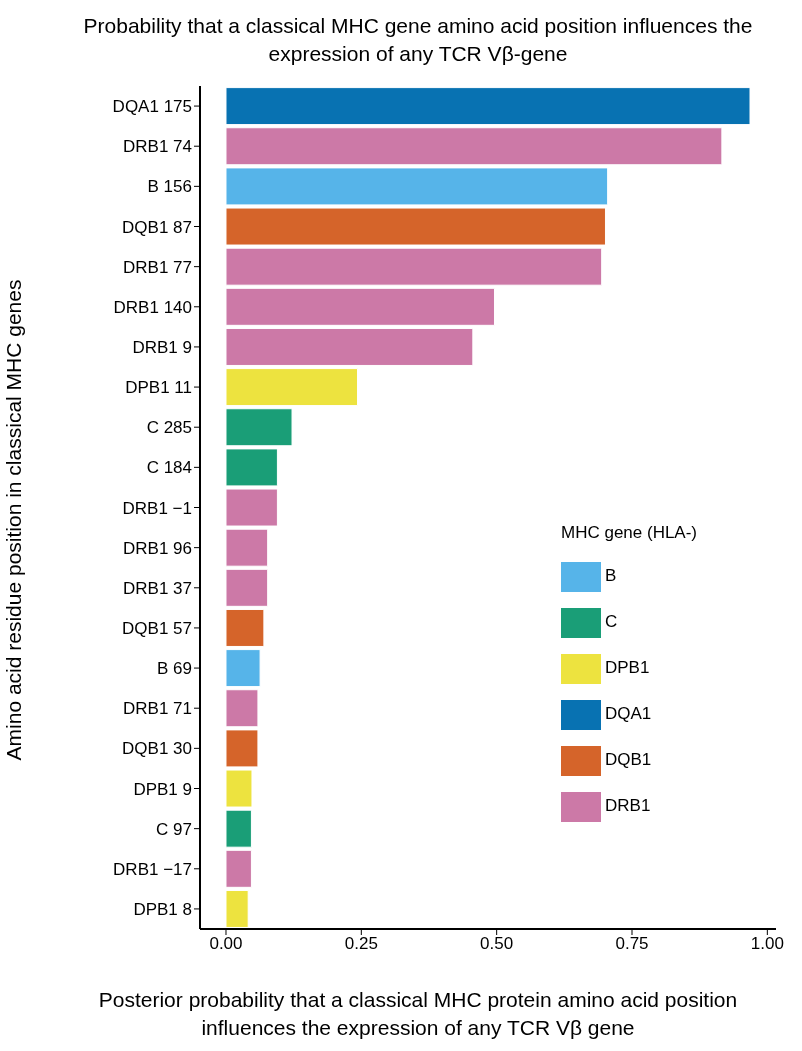 This screenshot has height=1051, width=802. Describe the element at coordinates (157, 548) in the screenshot. I see `y-tick-label: DRB1 96` at that location.